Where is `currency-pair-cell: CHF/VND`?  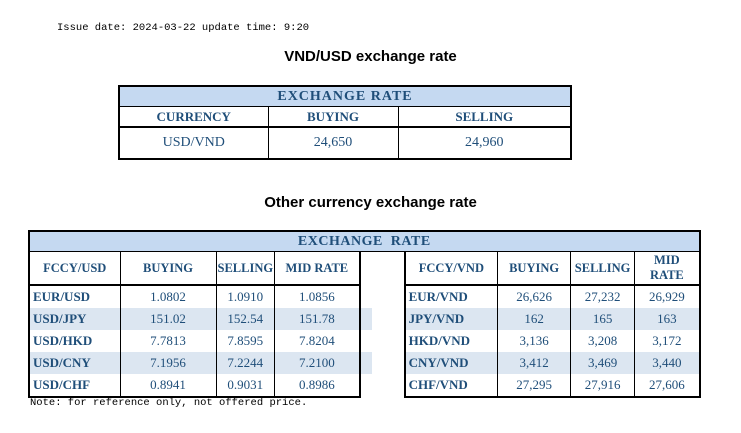 currency-pair-cell: CHF/VND is located at coordinates (451, 386).